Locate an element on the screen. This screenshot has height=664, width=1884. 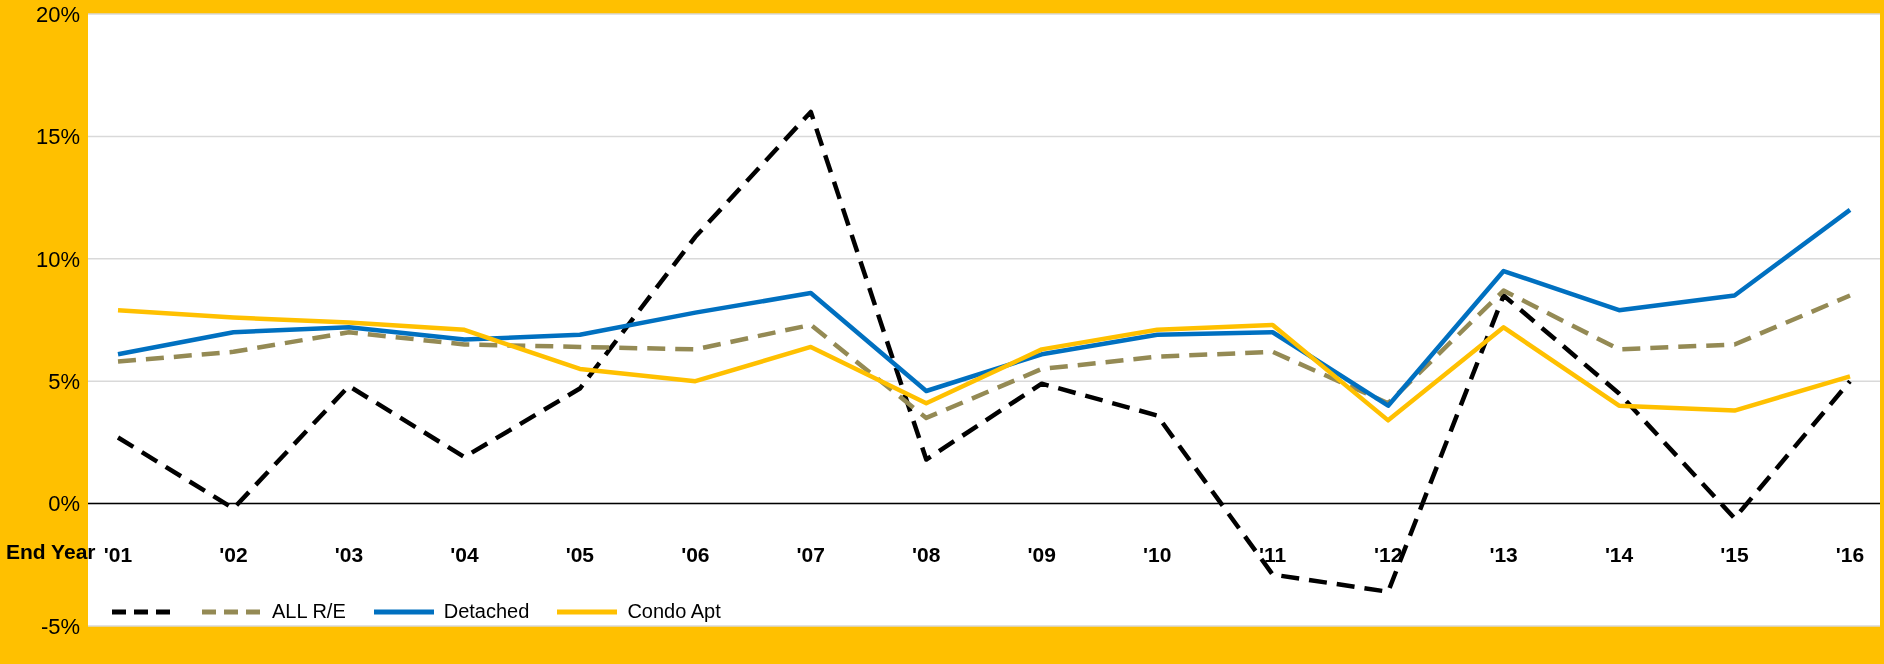
x-tick-label: '08 is located at coordinates (926, 554).